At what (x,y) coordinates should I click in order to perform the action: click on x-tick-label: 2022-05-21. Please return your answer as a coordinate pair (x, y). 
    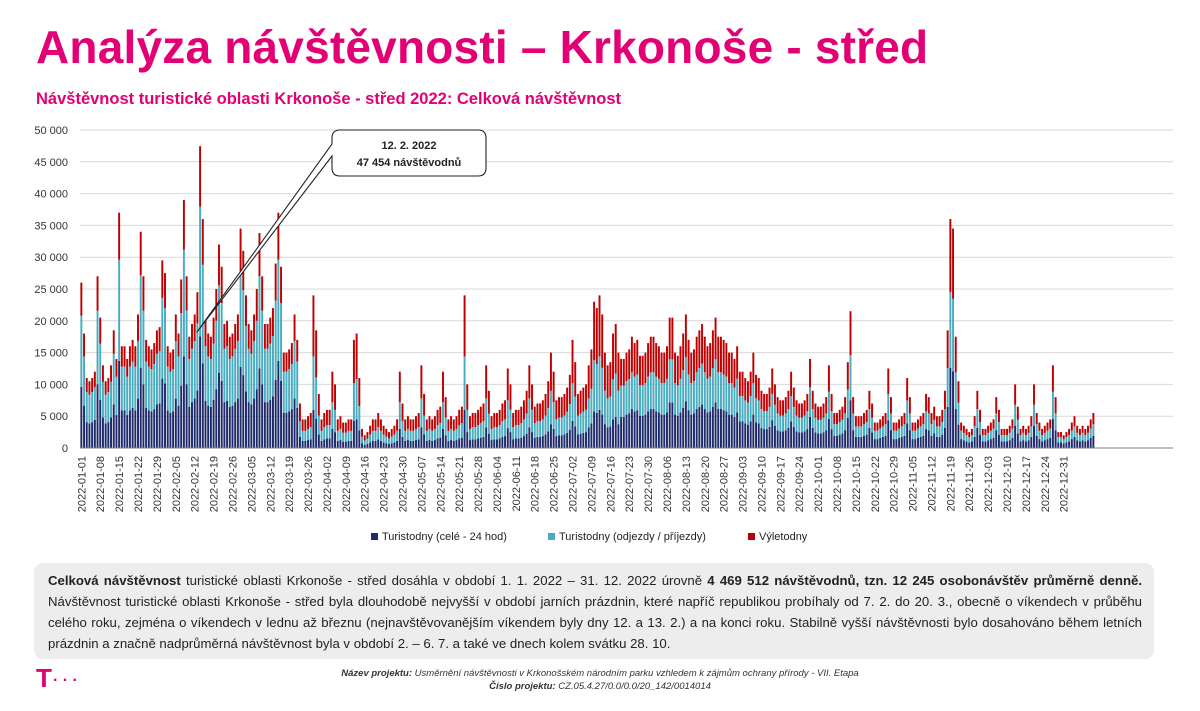
    Looking at the image, I should click on (460, 484).